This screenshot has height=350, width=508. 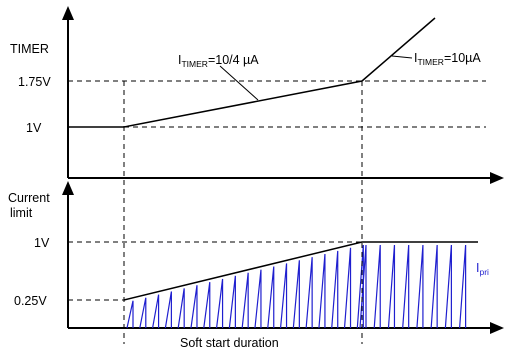 What do you see at coordinates (477, 268) in the screenshot?
I see `primary-current-label-prefix: I` at bounding box center [477, 268].